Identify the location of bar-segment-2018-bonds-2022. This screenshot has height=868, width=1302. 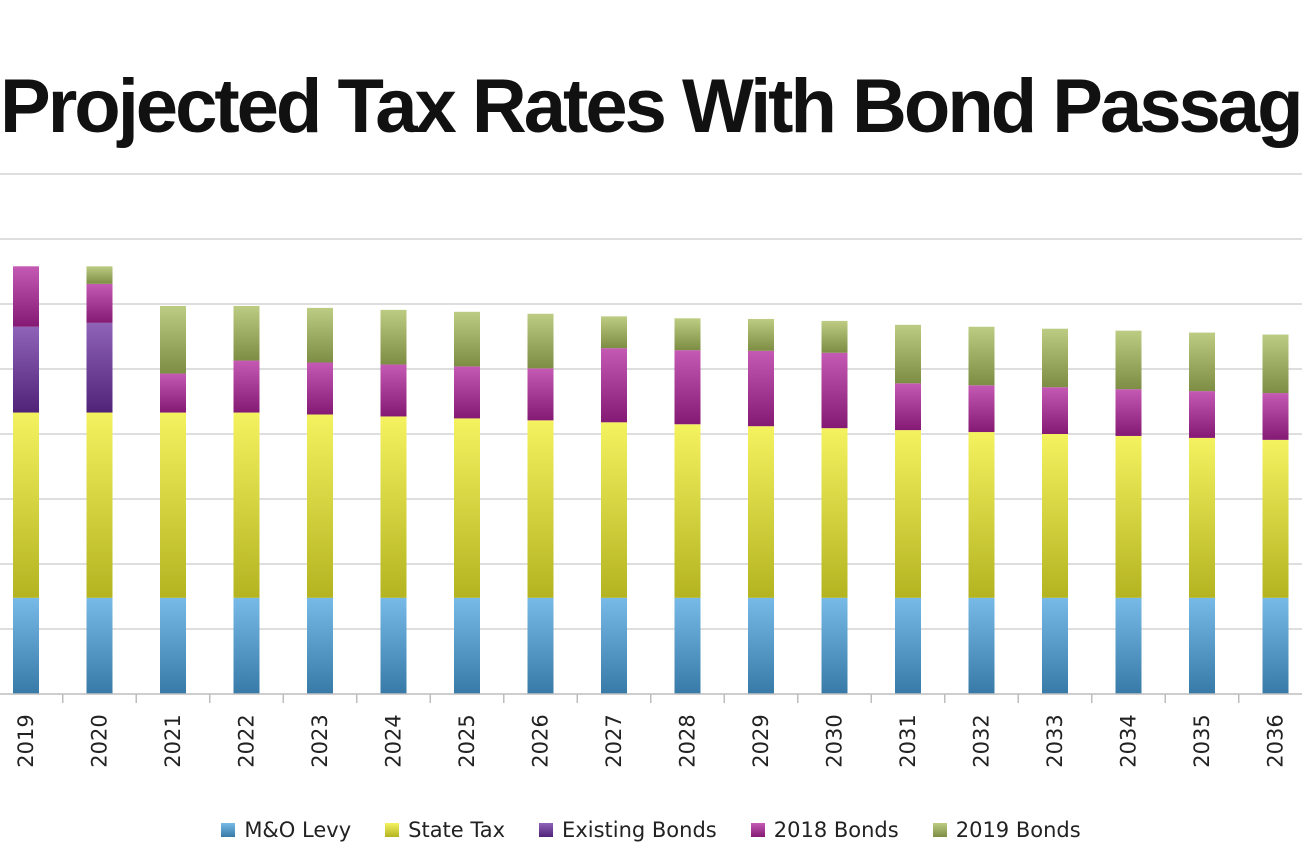
(246, 386).